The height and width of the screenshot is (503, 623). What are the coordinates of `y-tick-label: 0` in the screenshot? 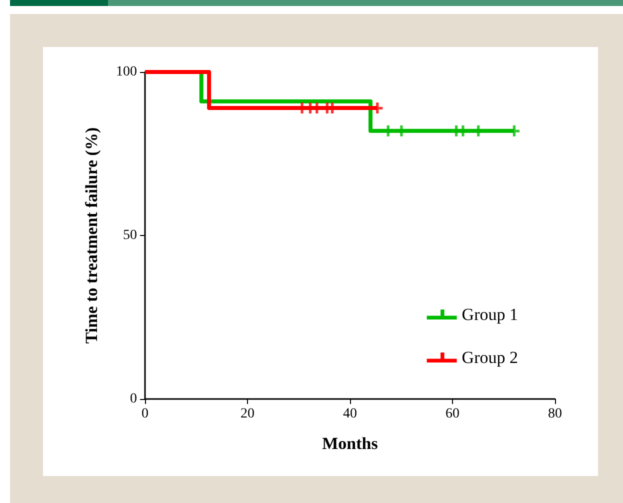 It's located at (133, 399).